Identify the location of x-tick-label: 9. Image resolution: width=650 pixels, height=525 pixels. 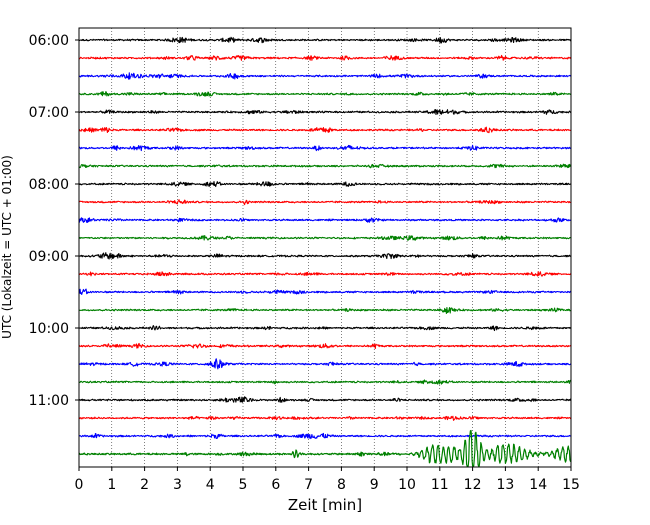
(374, 485).